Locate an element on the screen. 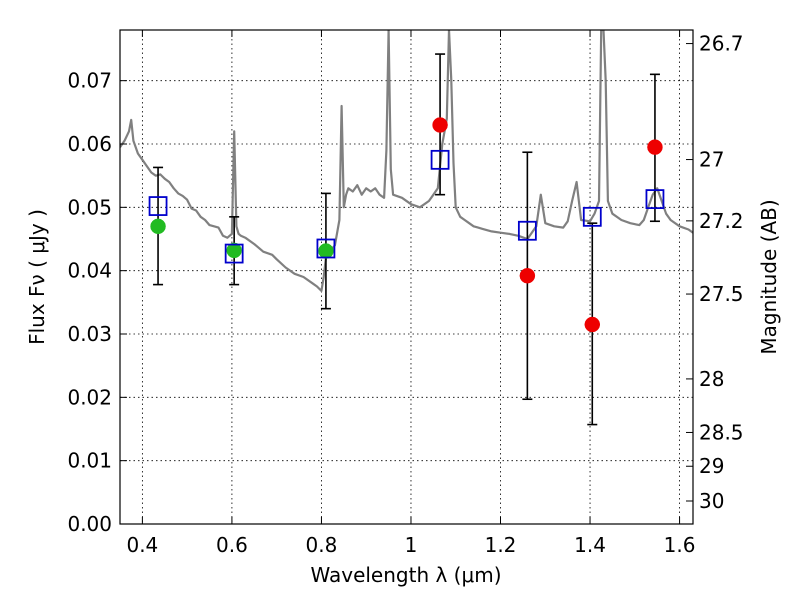  x-tick-label: 0.6 is located at coordinates (232, 545).